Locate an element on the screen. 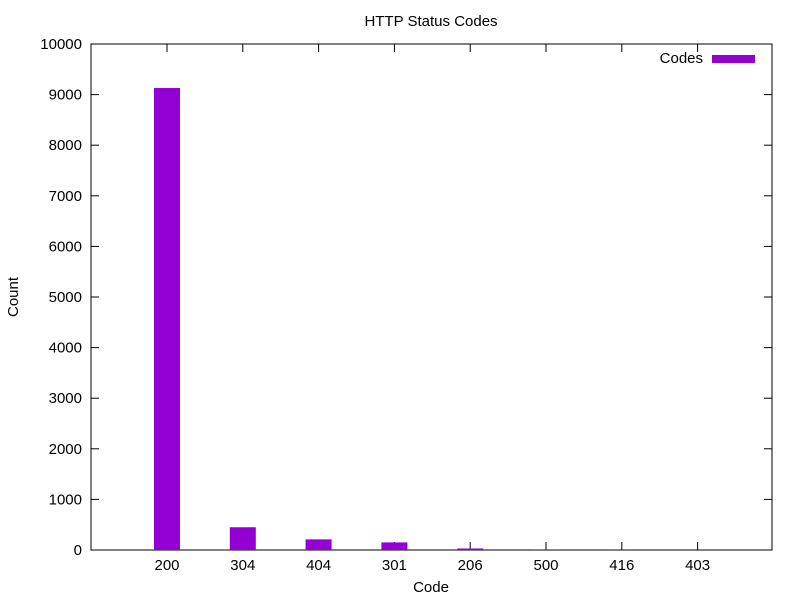 The height and width of the screenshot is (600, 800). y-tick-label: 2000 is located at coordinates (65, 449).